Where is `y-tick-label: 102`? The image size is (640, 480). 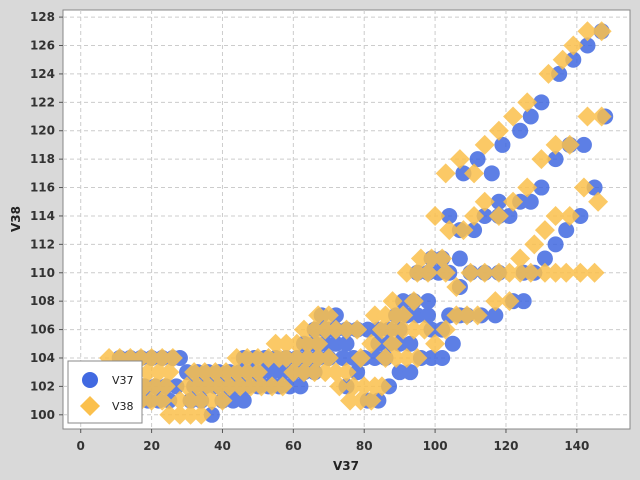
y-tick-label: 102 is located at coordinates (42, 386).